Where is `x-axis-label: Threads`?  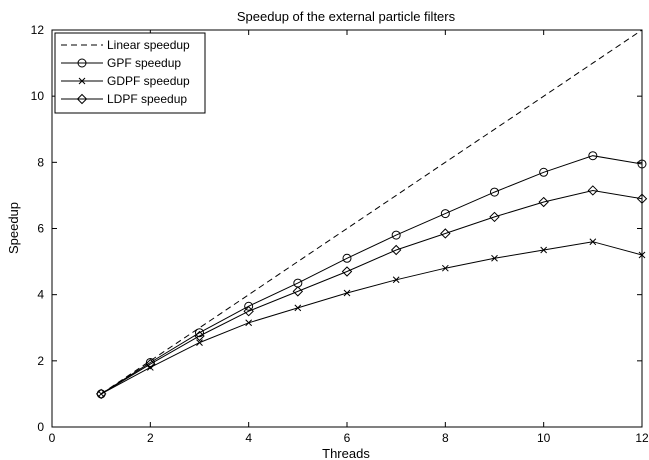 x-axis-label: Threads is located at coordinates (346, 453).